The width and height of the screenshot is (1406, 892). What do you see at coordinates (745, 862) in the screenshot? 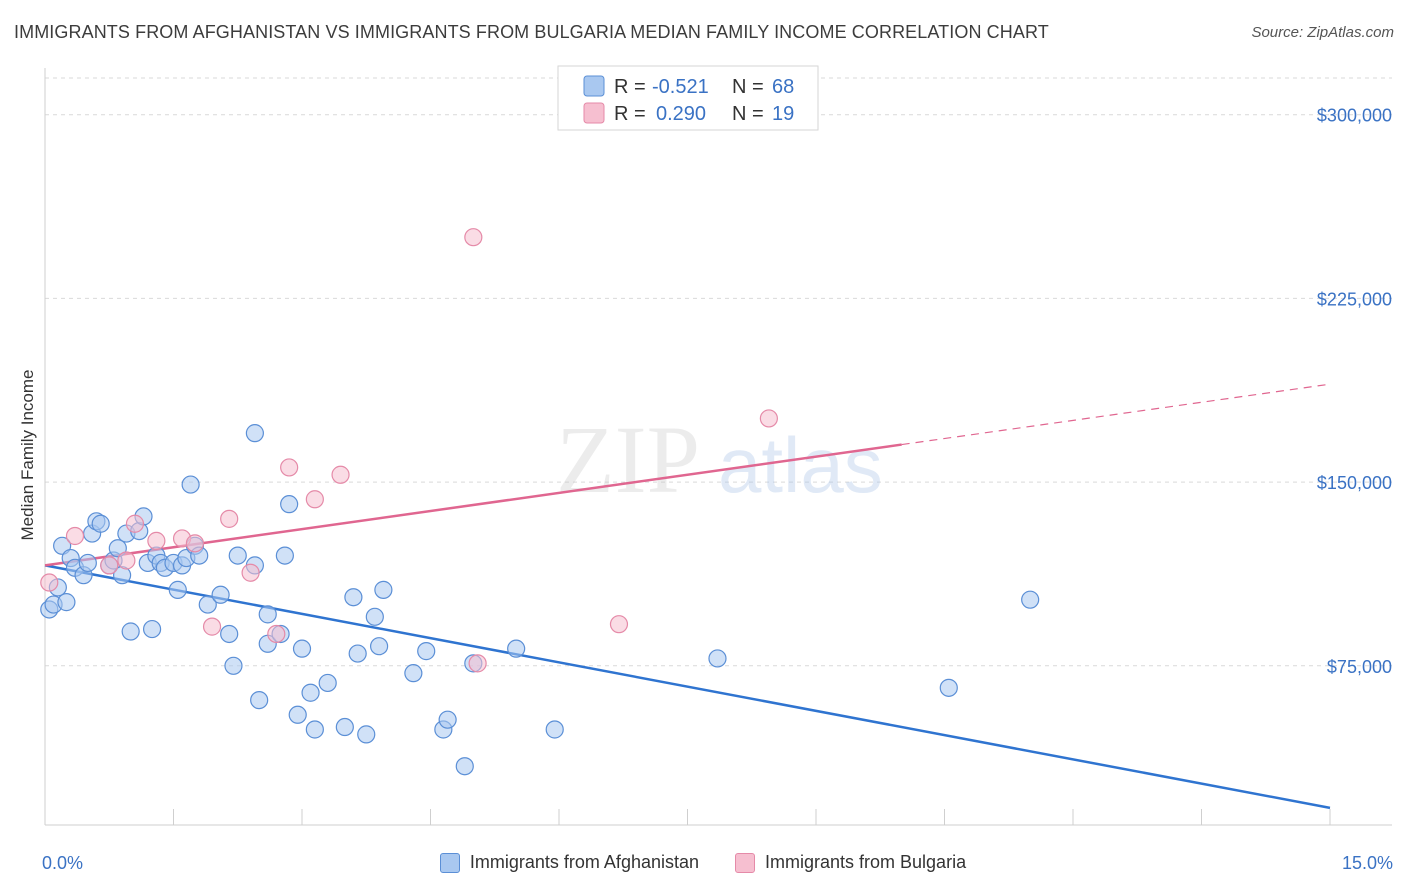
I see `legend-swatch-bulgaria-bottom` at bounding box center [745, 862].